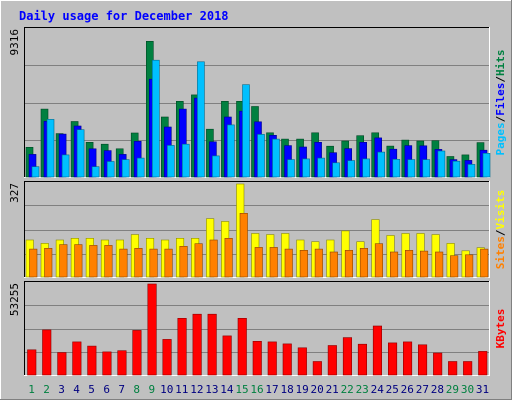  What do you see at coordinates (76, 389) in the screenshot?
I see `day-label-4: 4` at bounding box center [76, 389].